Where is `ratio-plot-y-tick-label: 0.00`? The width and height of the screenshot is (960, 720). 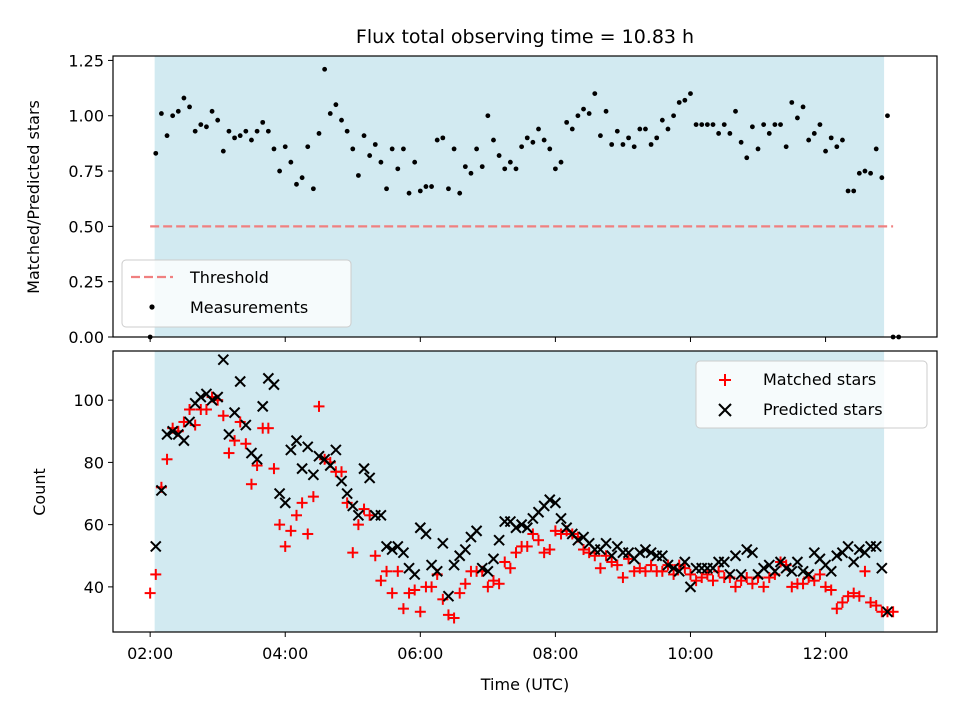 ratio-plot-y-tick-label: 0.00 is located at coordinates (86, 337).